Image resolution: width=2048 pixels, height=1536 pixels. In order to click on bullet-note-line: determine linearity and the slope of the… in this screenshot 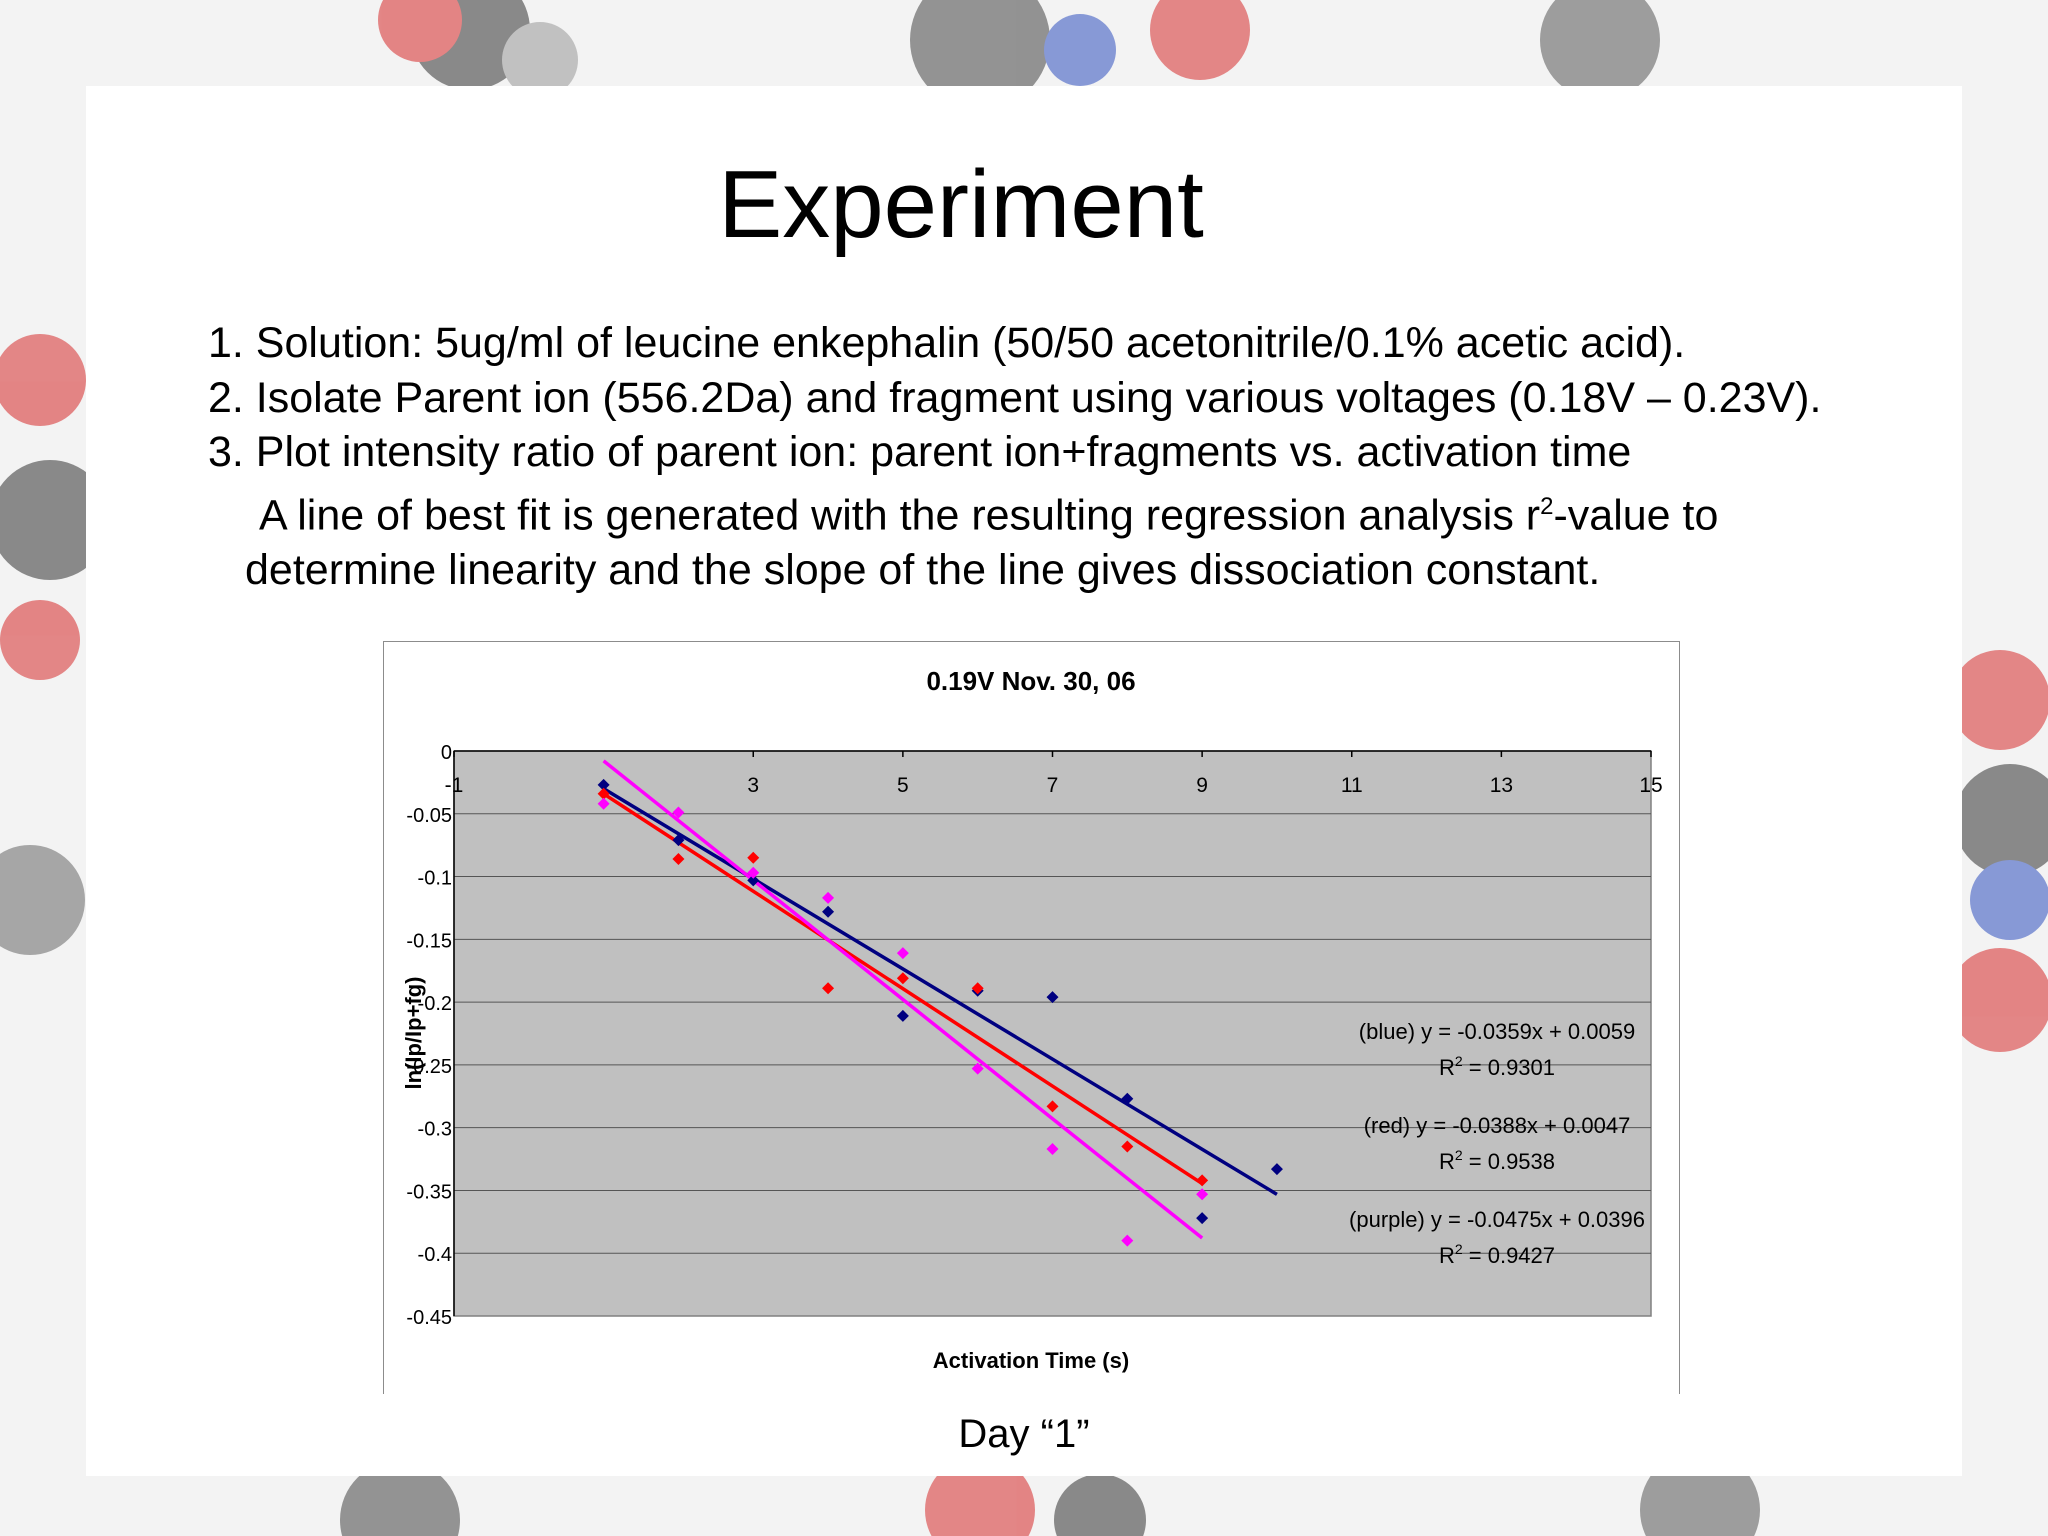, I will do `click(923, 569)`.